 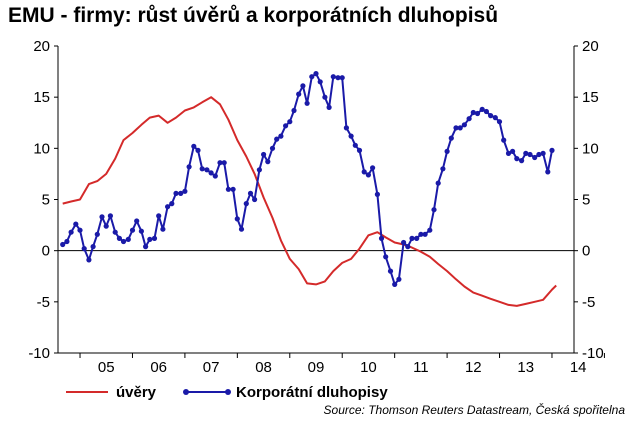 I want to click on x-tick-label: 14, so click(x=578, y=367).